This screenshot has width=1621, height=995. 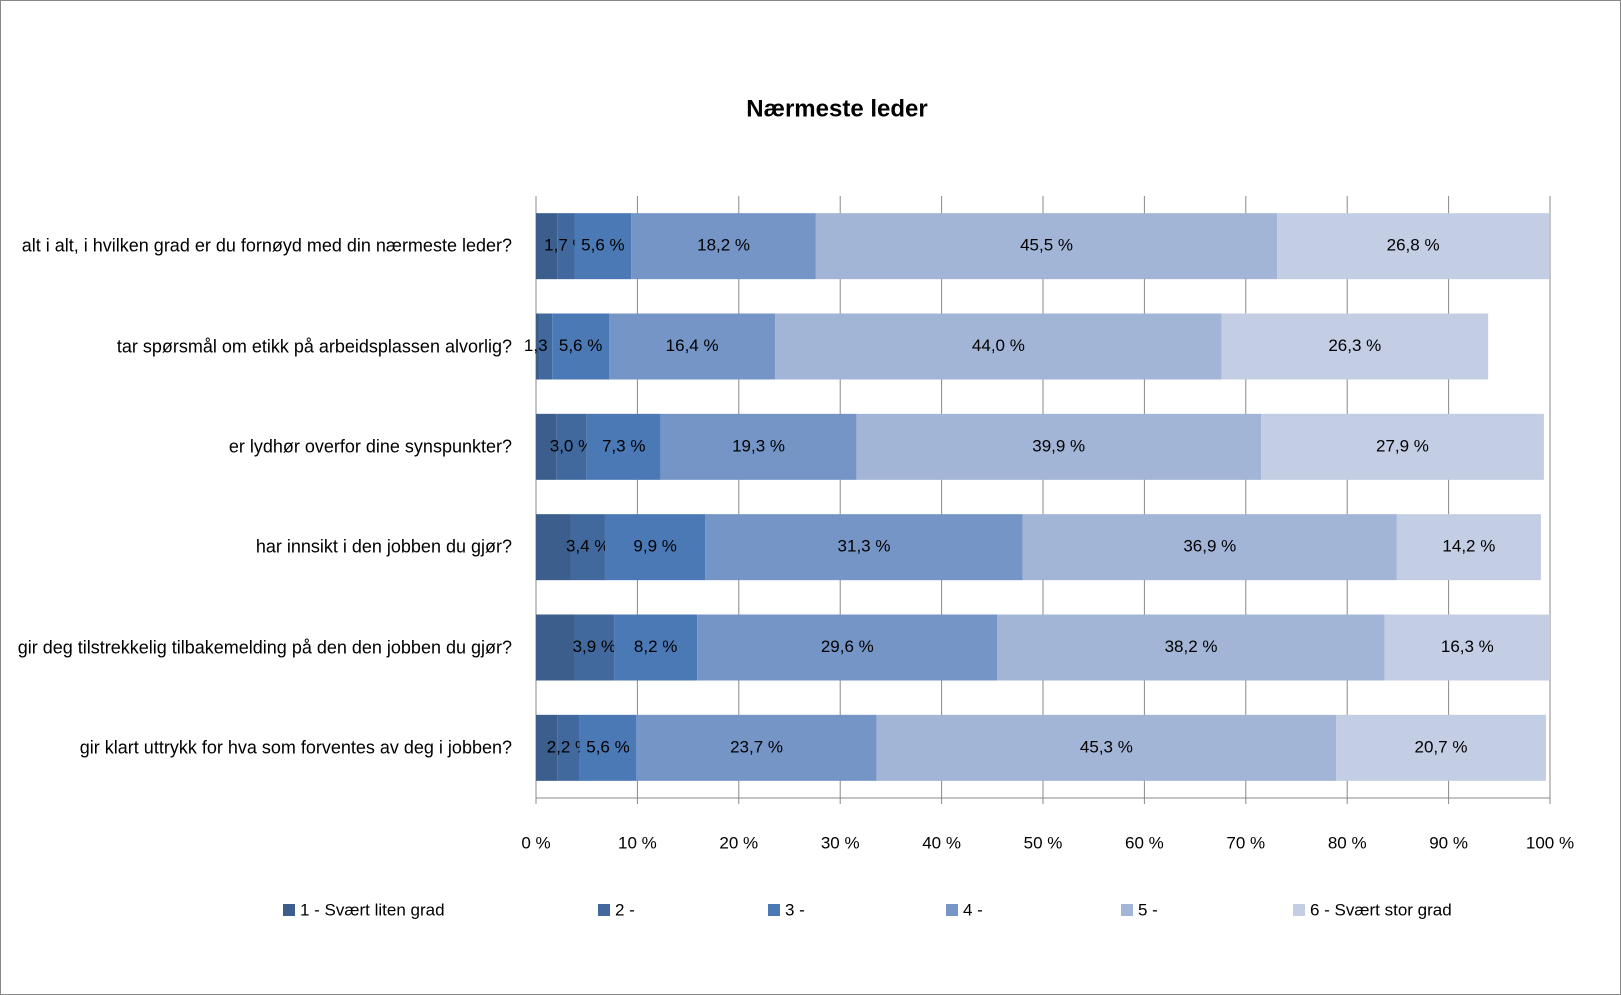 I want to click on x-tick-label: 40 %, so click(x=941, y=842).